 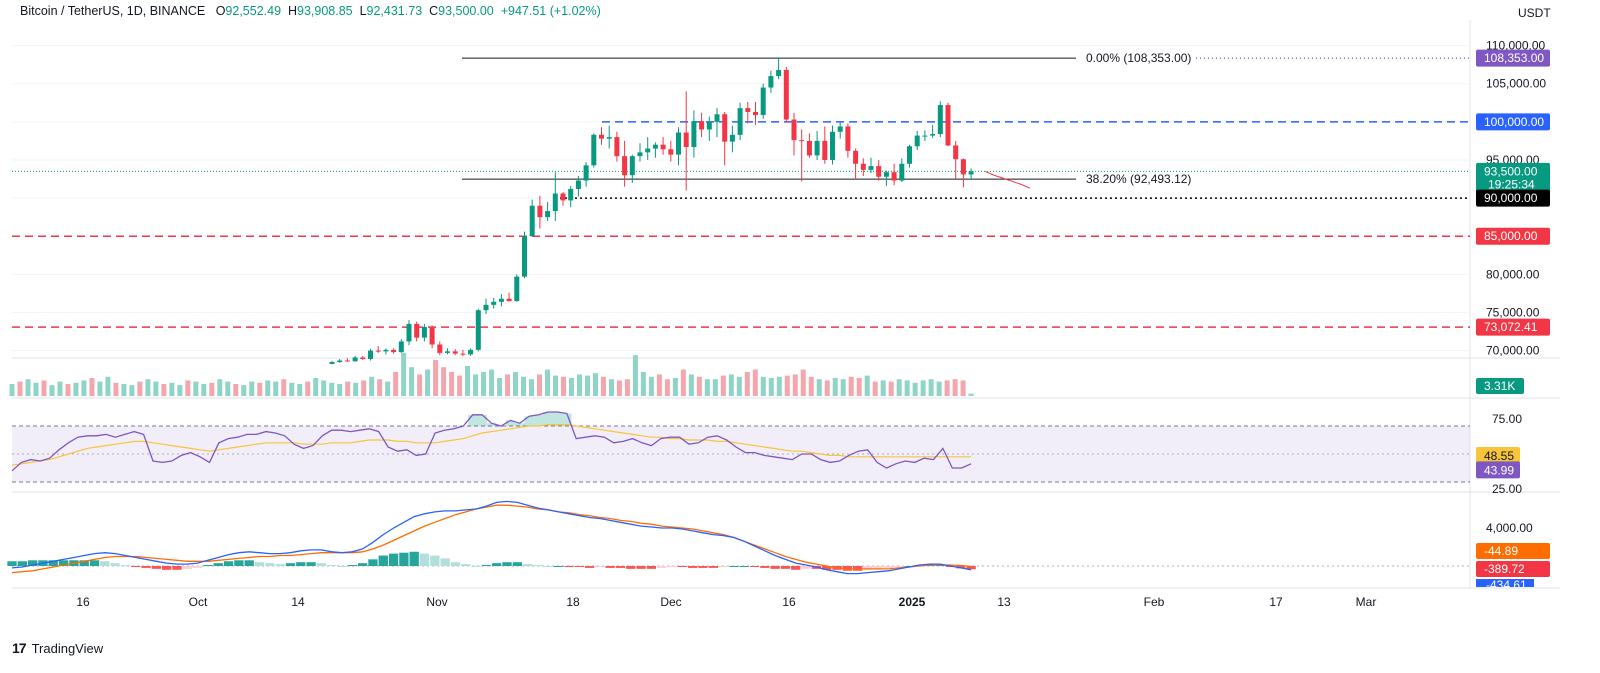 What do you see at coordinates (1511, 171) in the screenshot?
I see `price-tag-label: 93,500.00` at bounding box center [1511, 171].